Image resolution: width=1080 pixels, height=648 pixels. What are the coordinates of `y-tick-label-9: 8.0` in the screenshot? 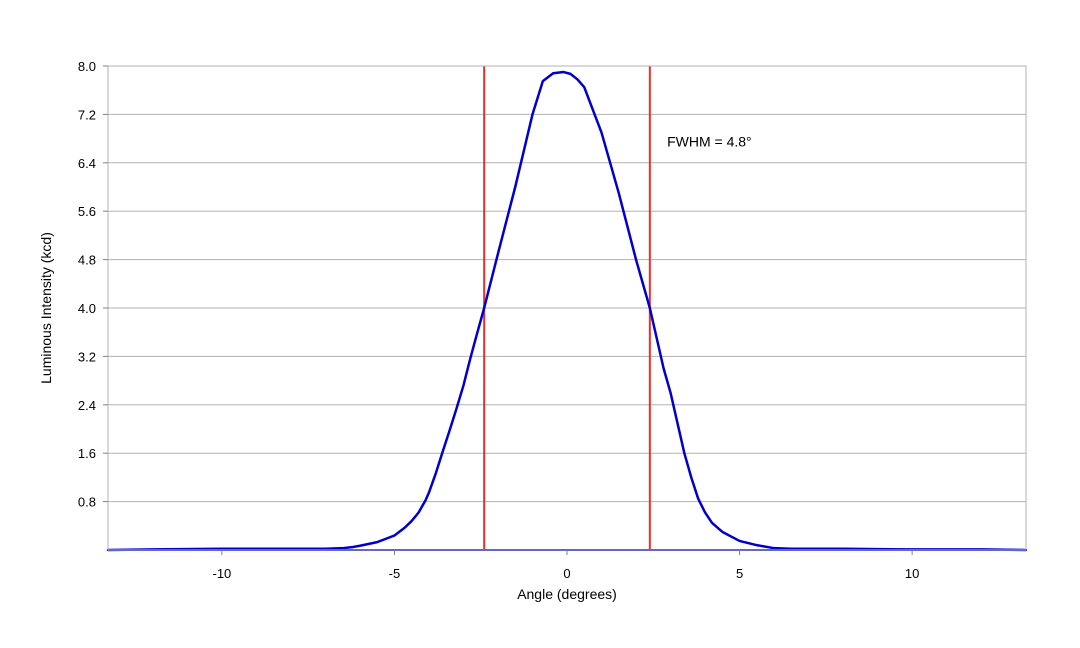 It's located at (87, 66).